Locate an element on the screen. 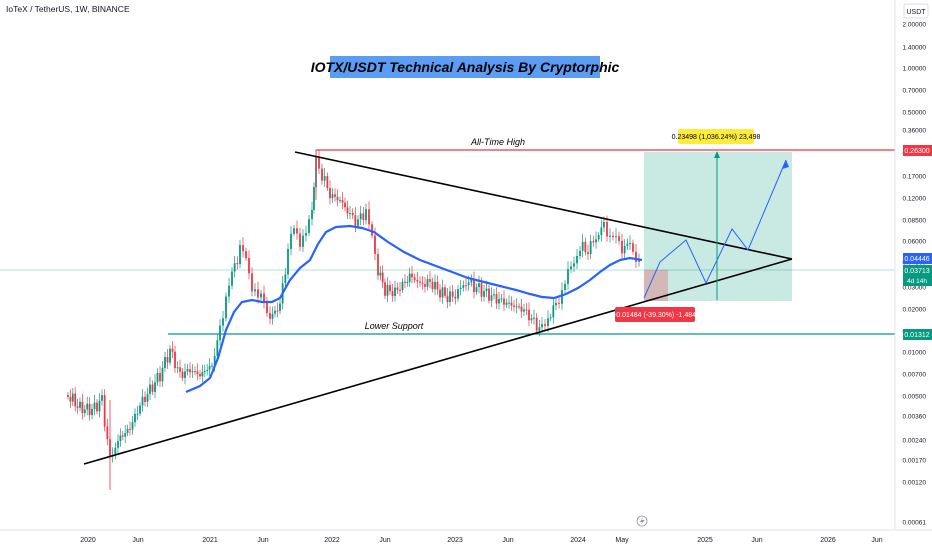  projected-path is located at coordinates (715, 229).